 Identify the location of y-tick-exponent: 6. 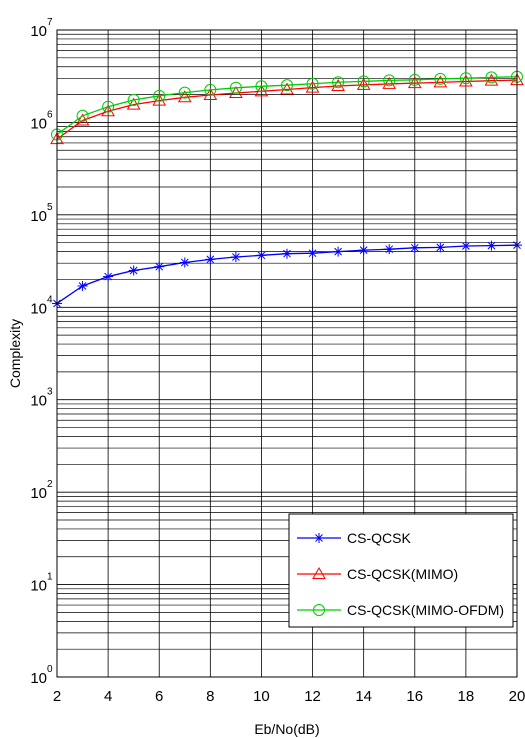
(50, 114).